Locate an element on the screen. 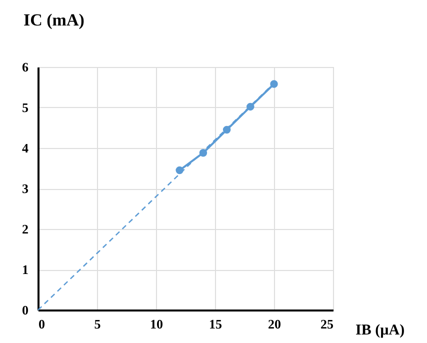 The image size is (427, 343). y-tick-label: 6 is located at coordinates (25, 67).